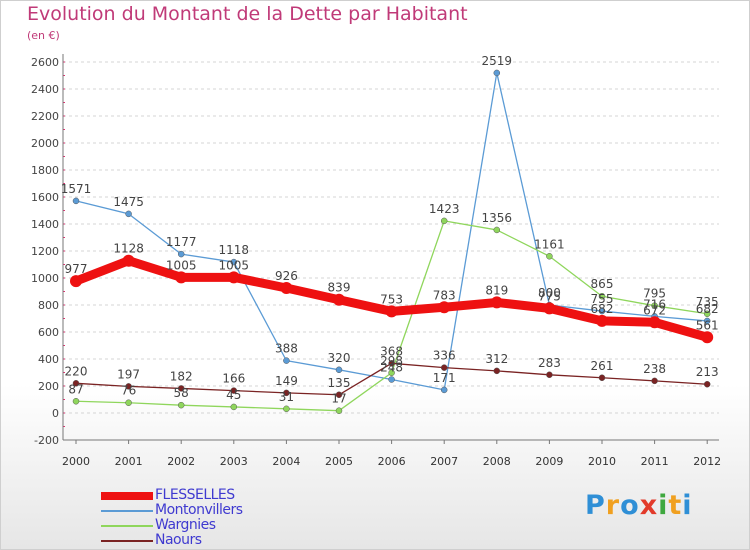  Describe the element at coordinates (549, 461) in the screenshot. I see `x-tick-label: 2009` at that location.